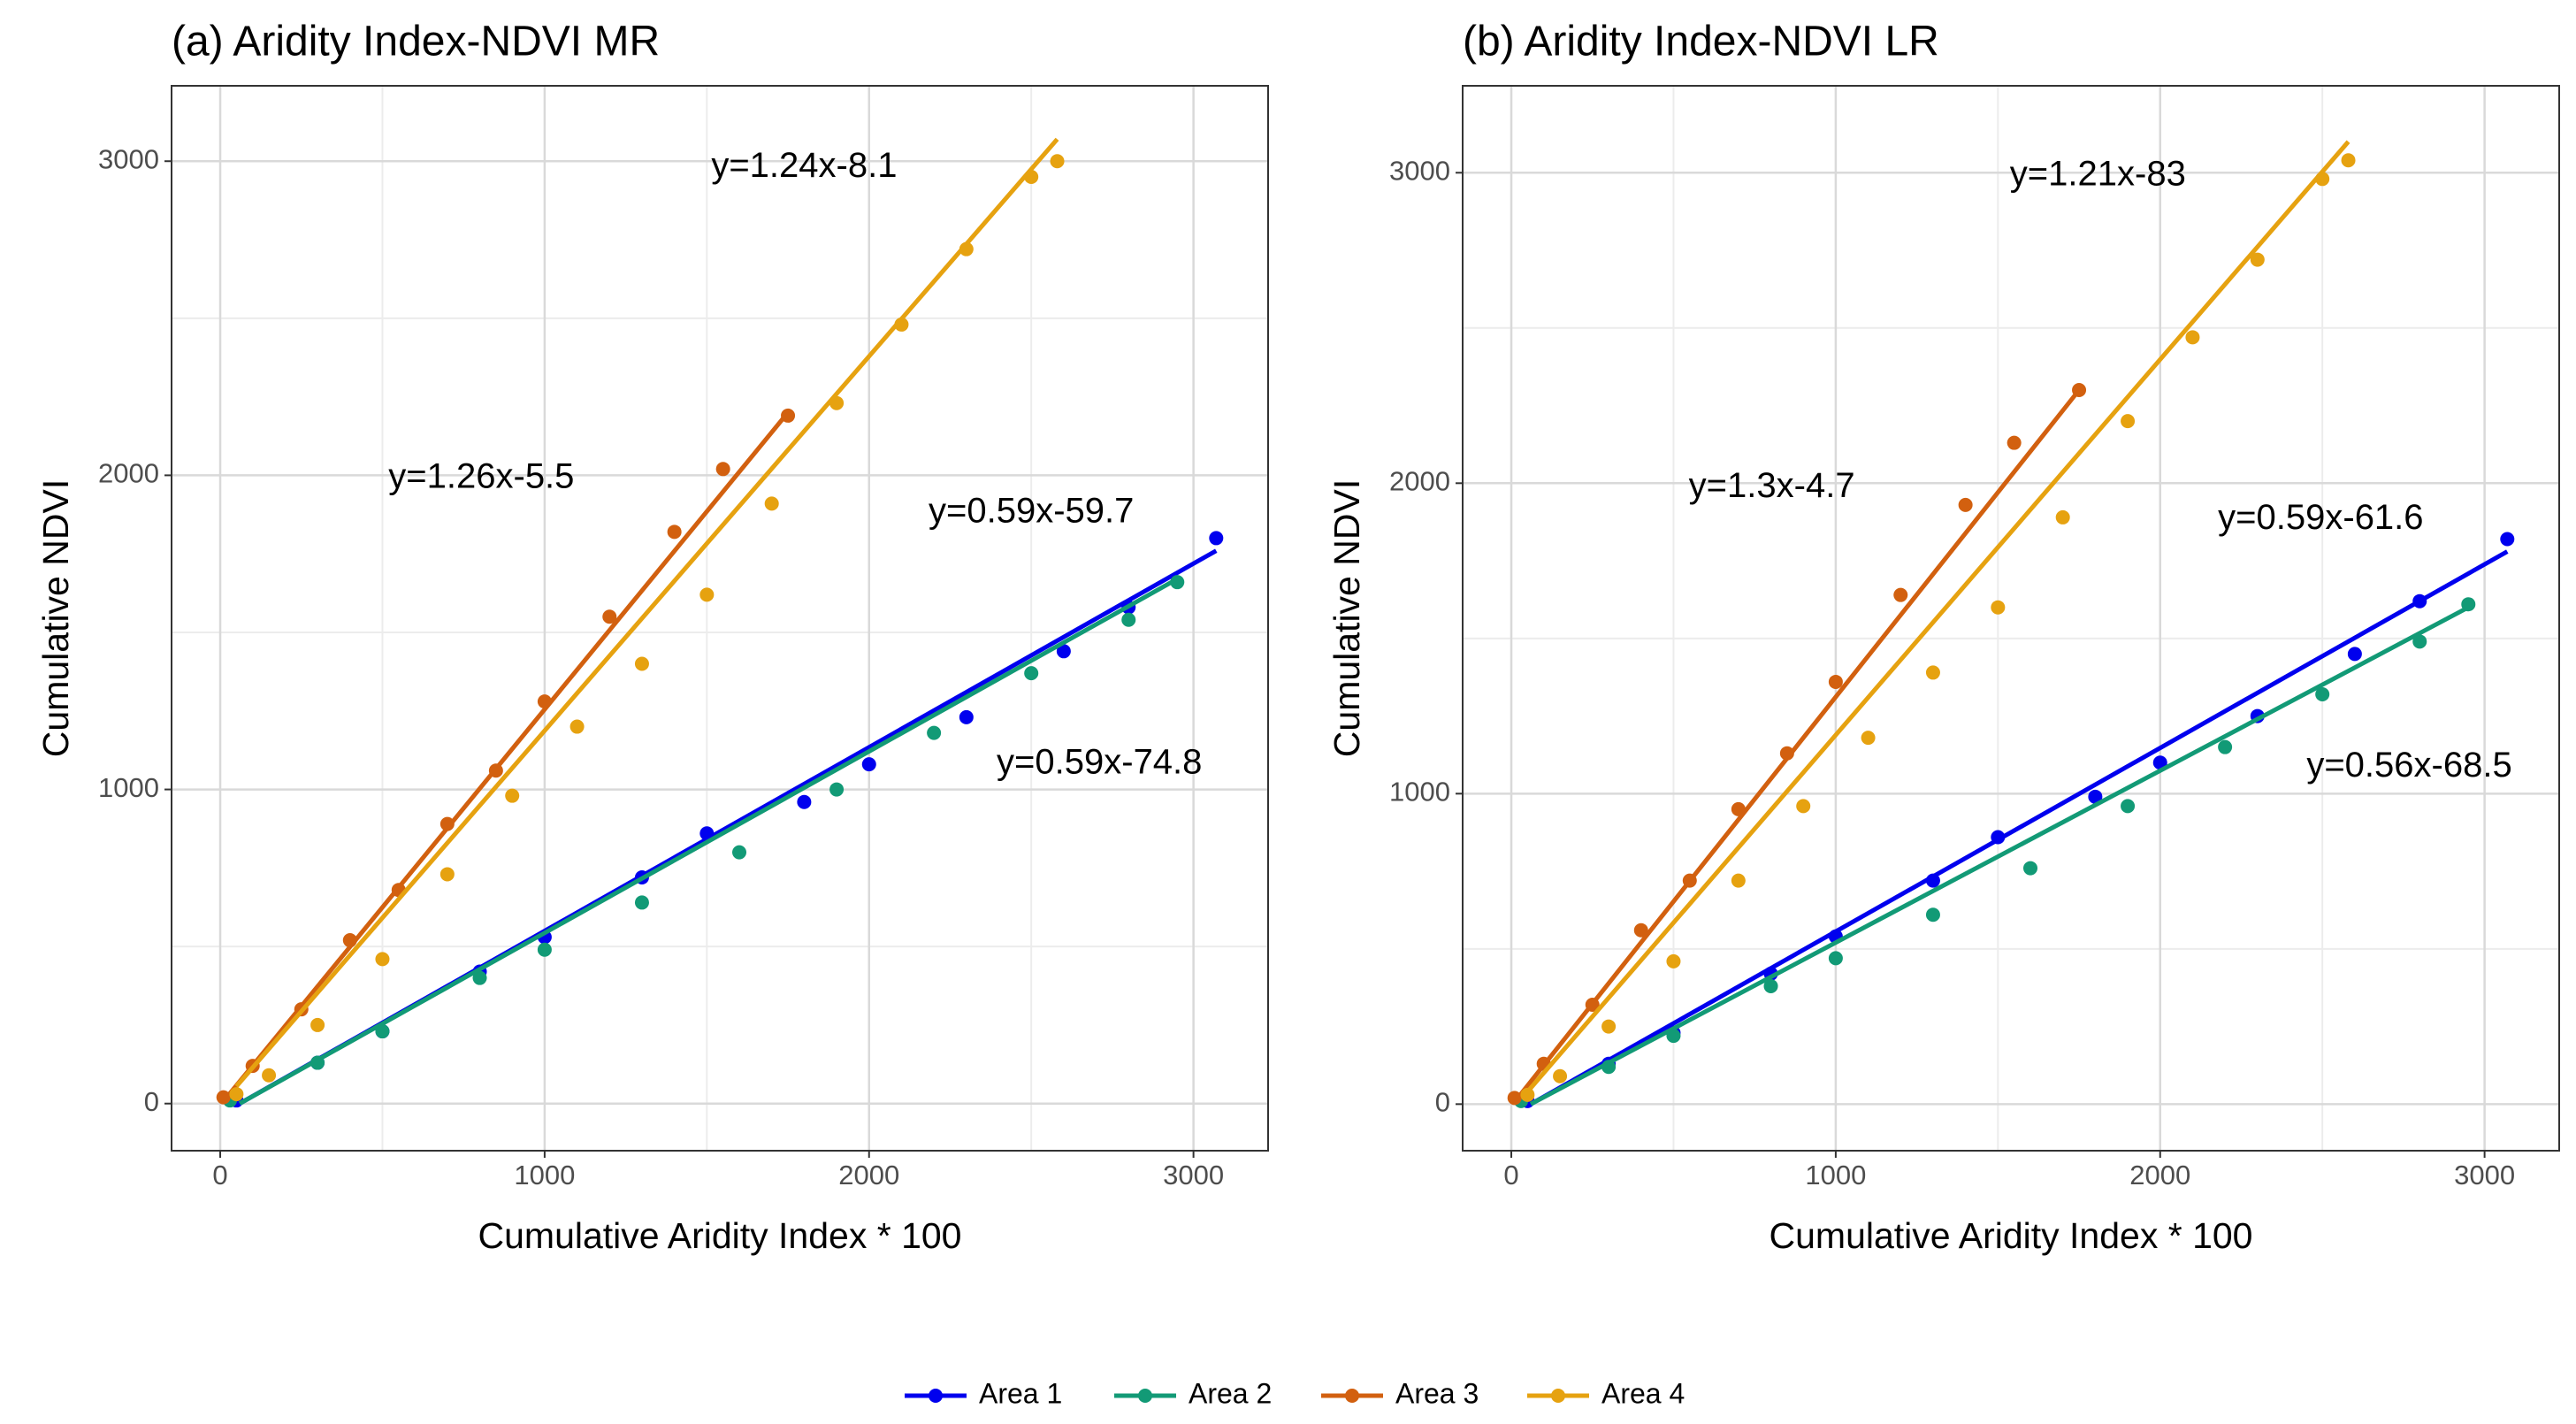 Image resolution: width=2576 pixels, height=1424 pixels. Describe the element at coordinates (55, 618) in the screenshot. I see `y-axis-label: Cumulative NDVI` at that location.